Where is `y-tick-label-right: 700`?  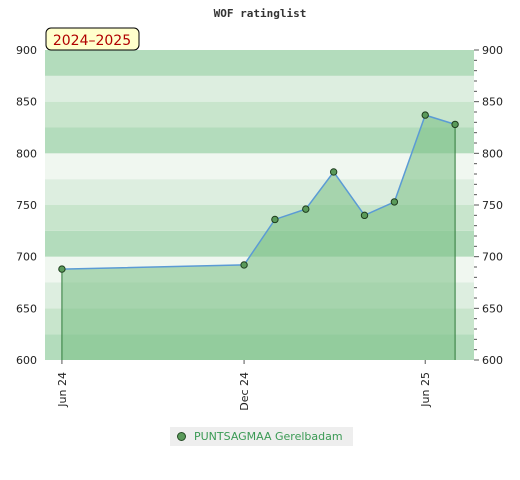
y-tick-label-right: 700 is located at coordinates (492, 257).